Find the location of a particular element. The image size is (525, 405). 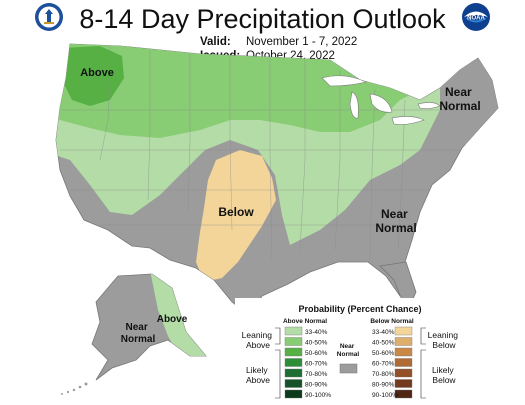

legend-near-header: Near Normal is located at coordinates (348, 350).